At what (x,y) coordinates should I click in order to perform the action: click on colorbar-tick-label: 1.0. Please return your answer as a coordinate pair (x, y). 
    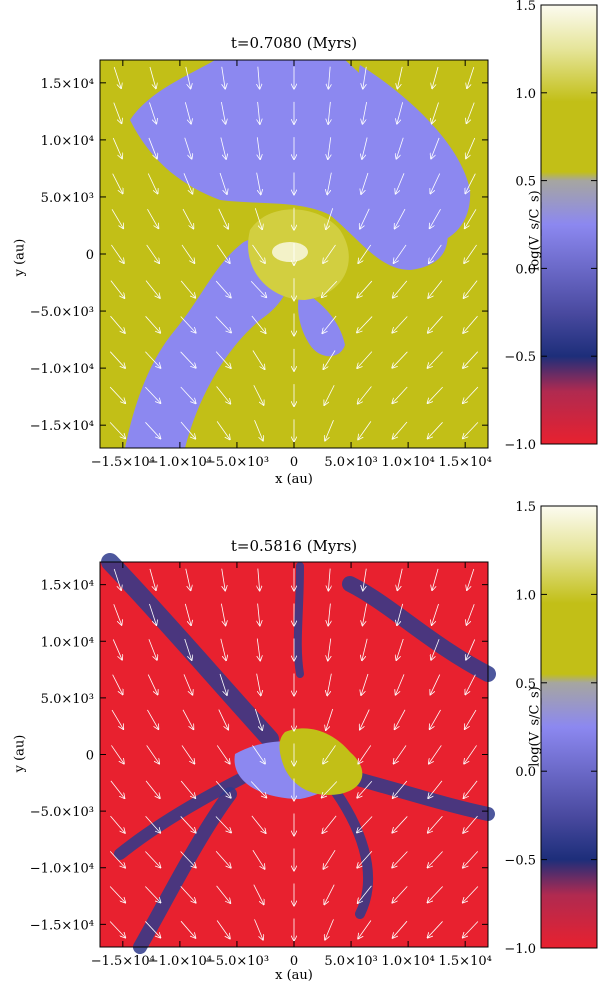
    Looking at the image, I should click on (525, 595).